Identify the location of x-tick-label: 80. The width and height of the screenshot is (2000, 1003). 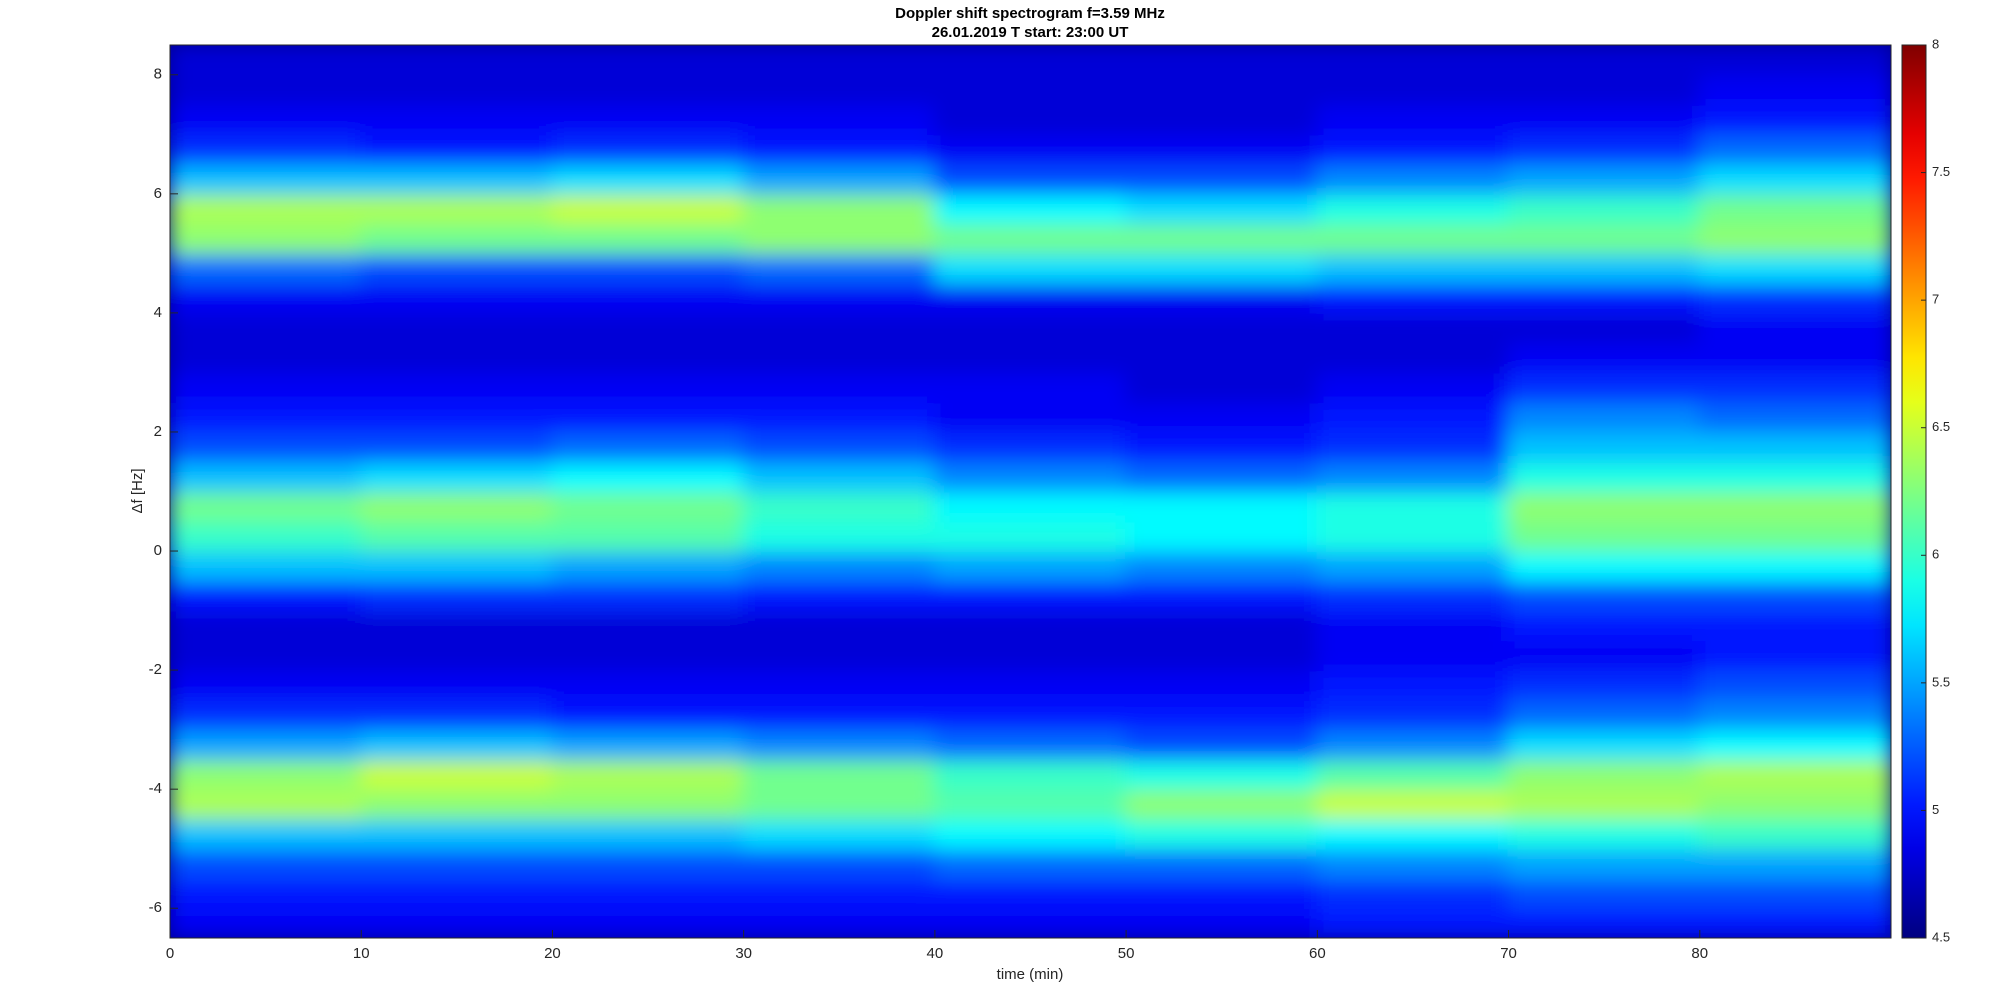
(1699, 953).